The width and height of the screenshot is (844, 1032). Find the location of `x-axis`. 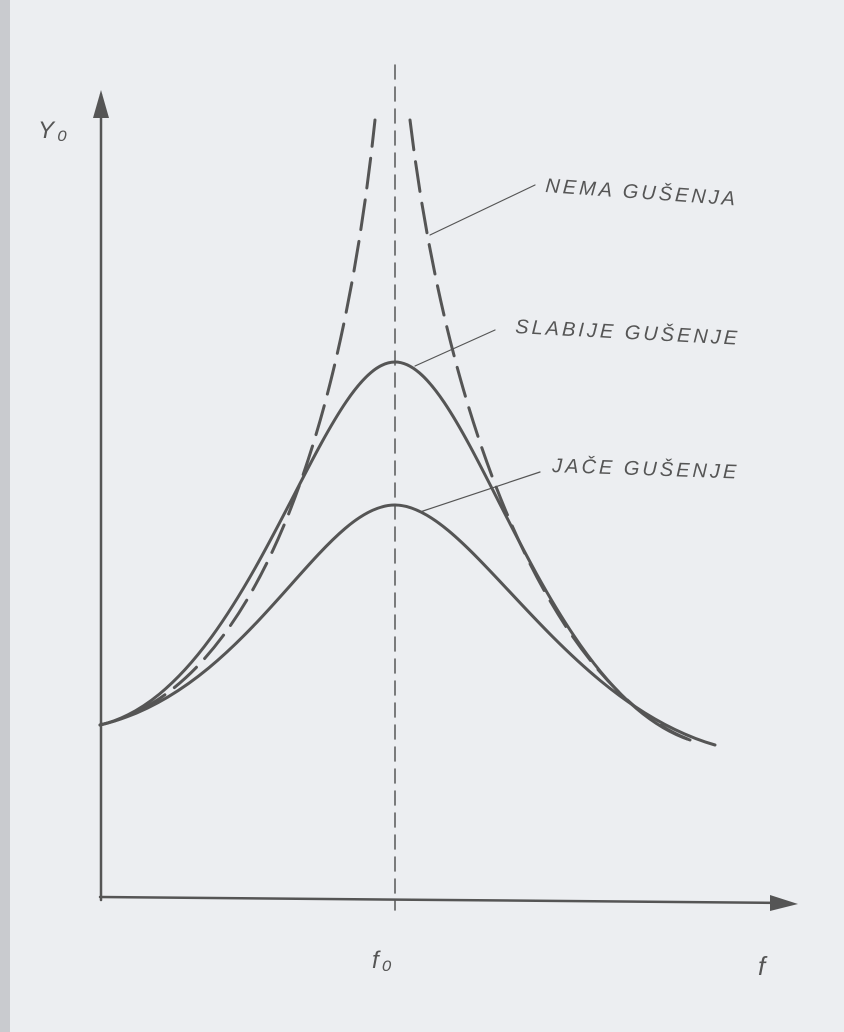

x-axis is located at coordinates (445, 900).